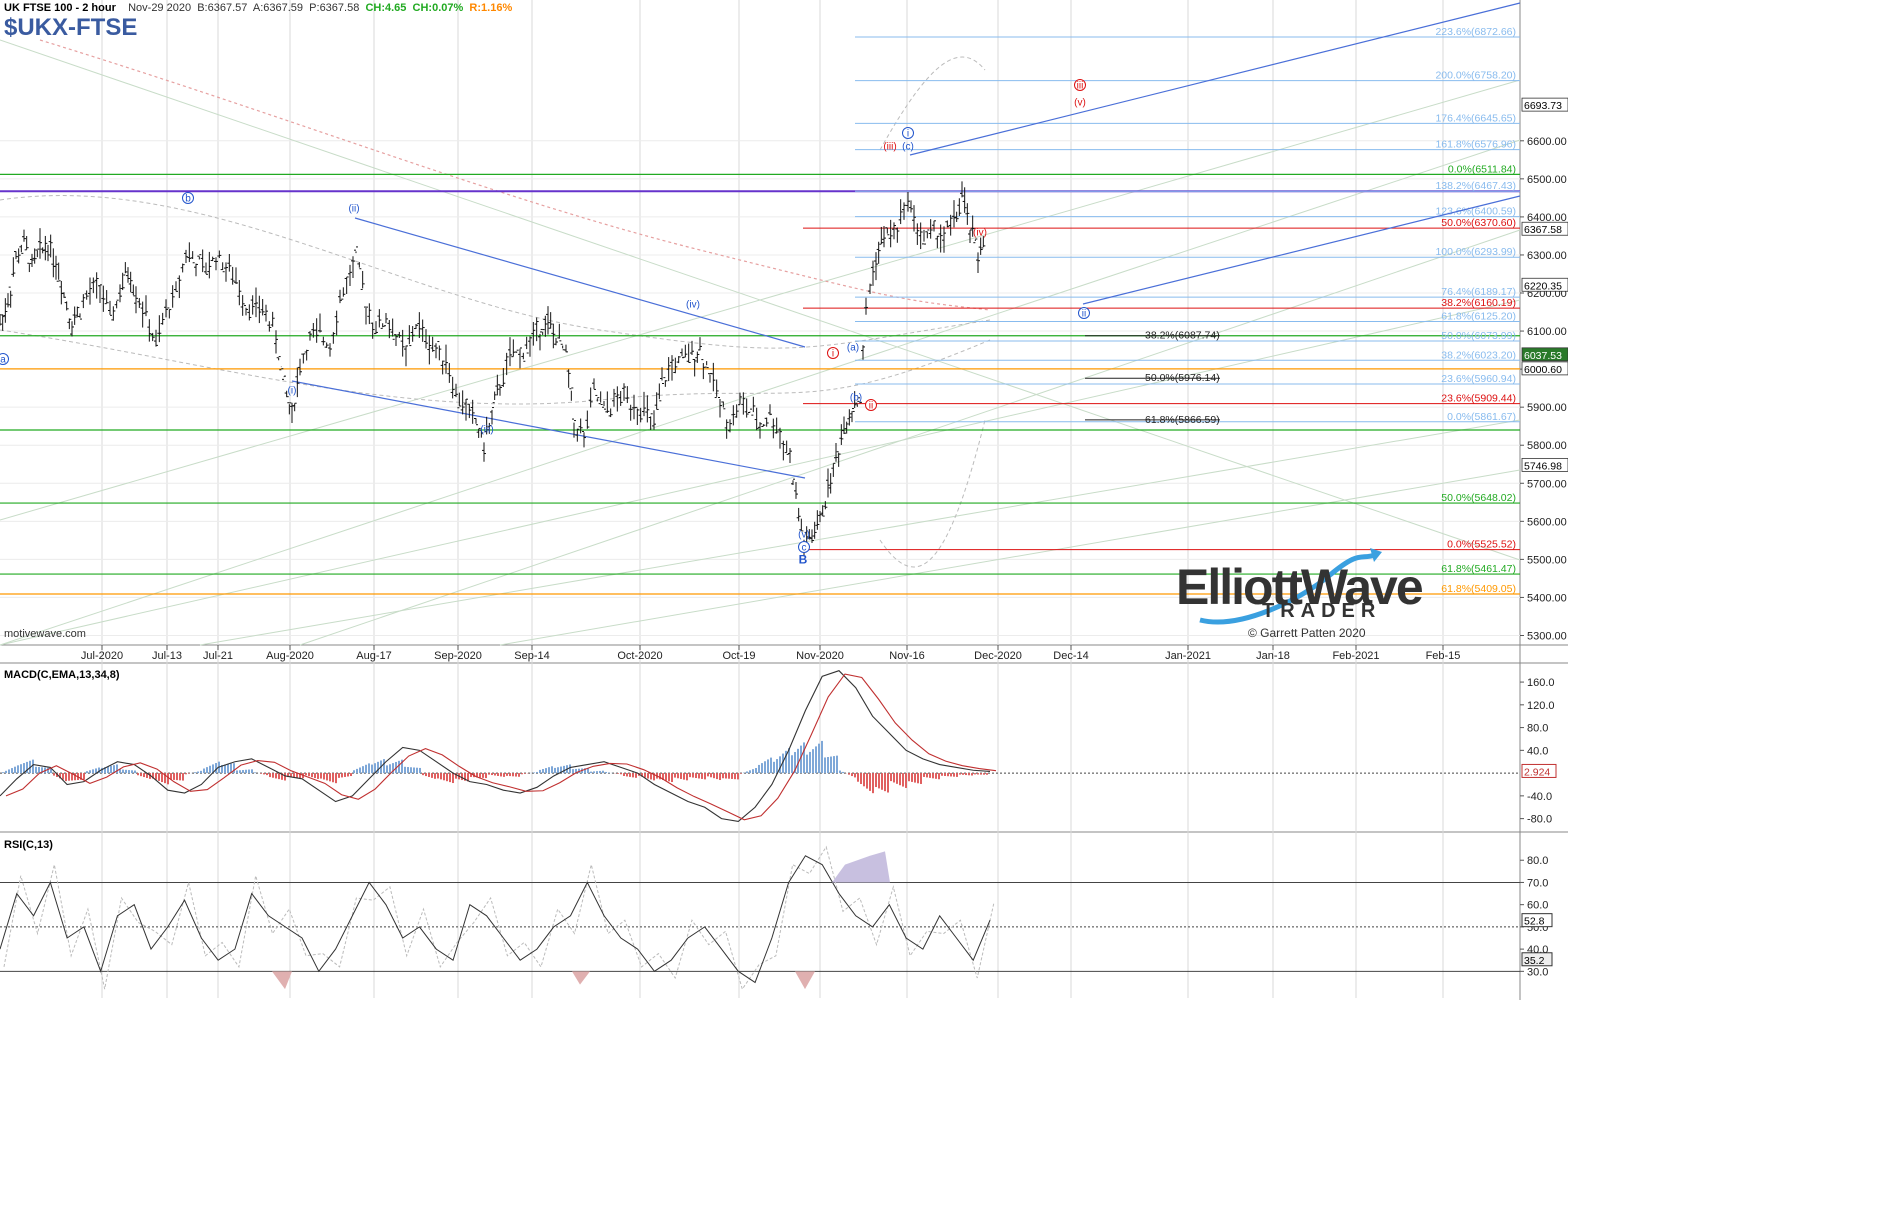  I want to click on x-tick-label: Jul-2020, so click(102, 656).